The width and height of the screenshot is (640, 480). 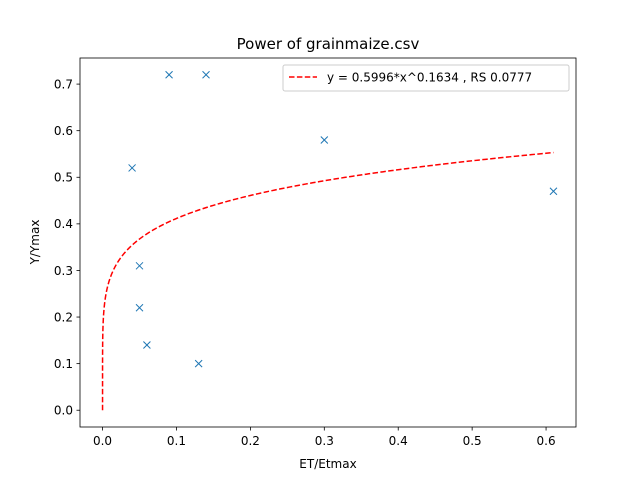 What do you see at coordinates (63, 411) in the screenshot?
I see `y-tick-label: 0.0` at bounding box center [63, 411].